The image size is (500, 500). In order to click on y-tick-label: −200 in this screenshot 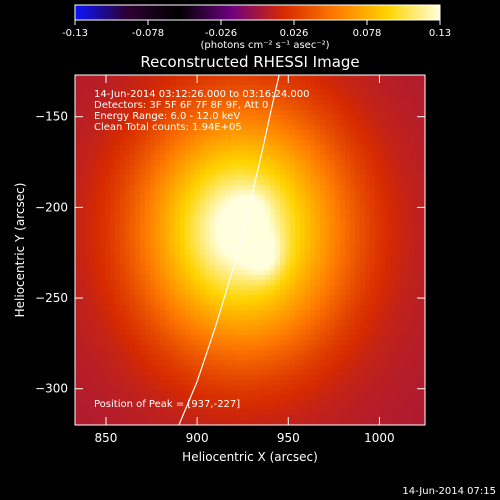, I will do `click(51, 207)`.